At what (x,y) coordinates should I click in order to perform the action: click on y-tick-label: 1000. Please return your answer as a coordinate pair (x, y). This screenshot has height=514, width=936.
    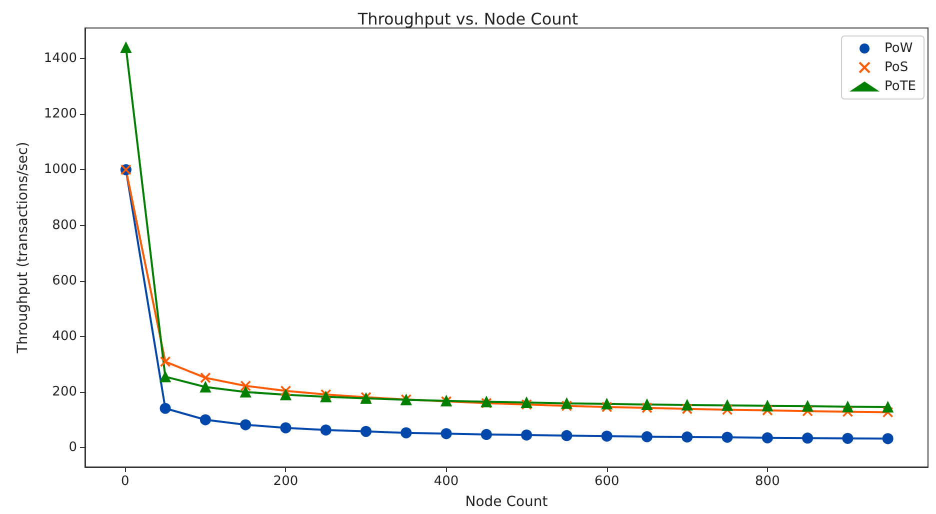
    Looking at the image, I should click on (60, 170).